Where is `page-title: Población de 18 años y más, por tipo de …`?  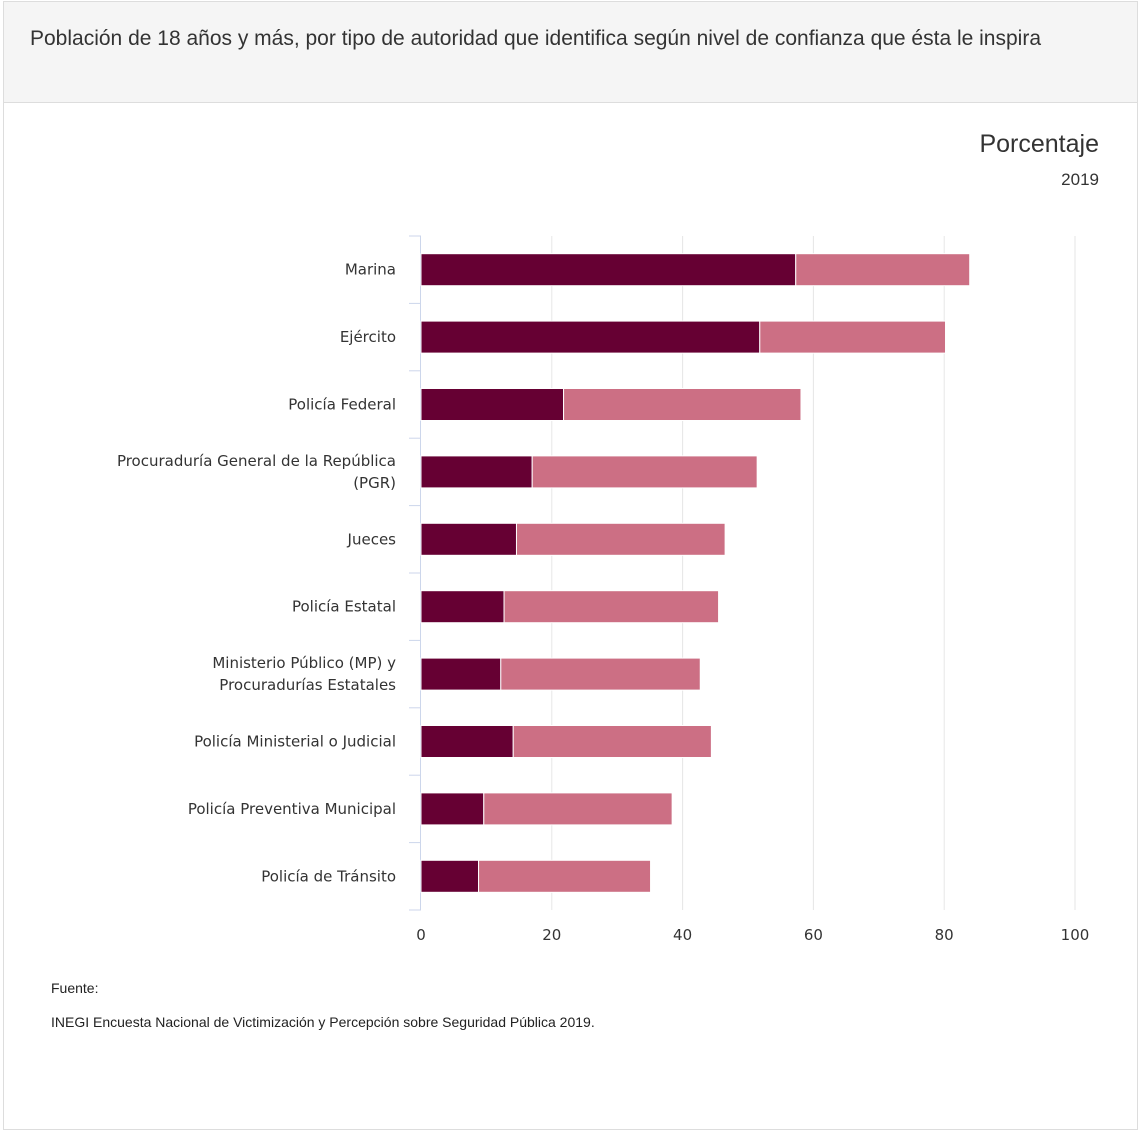
page-title: Población de 18 años y más, por tipo de … is located at coordinates (536, 38).